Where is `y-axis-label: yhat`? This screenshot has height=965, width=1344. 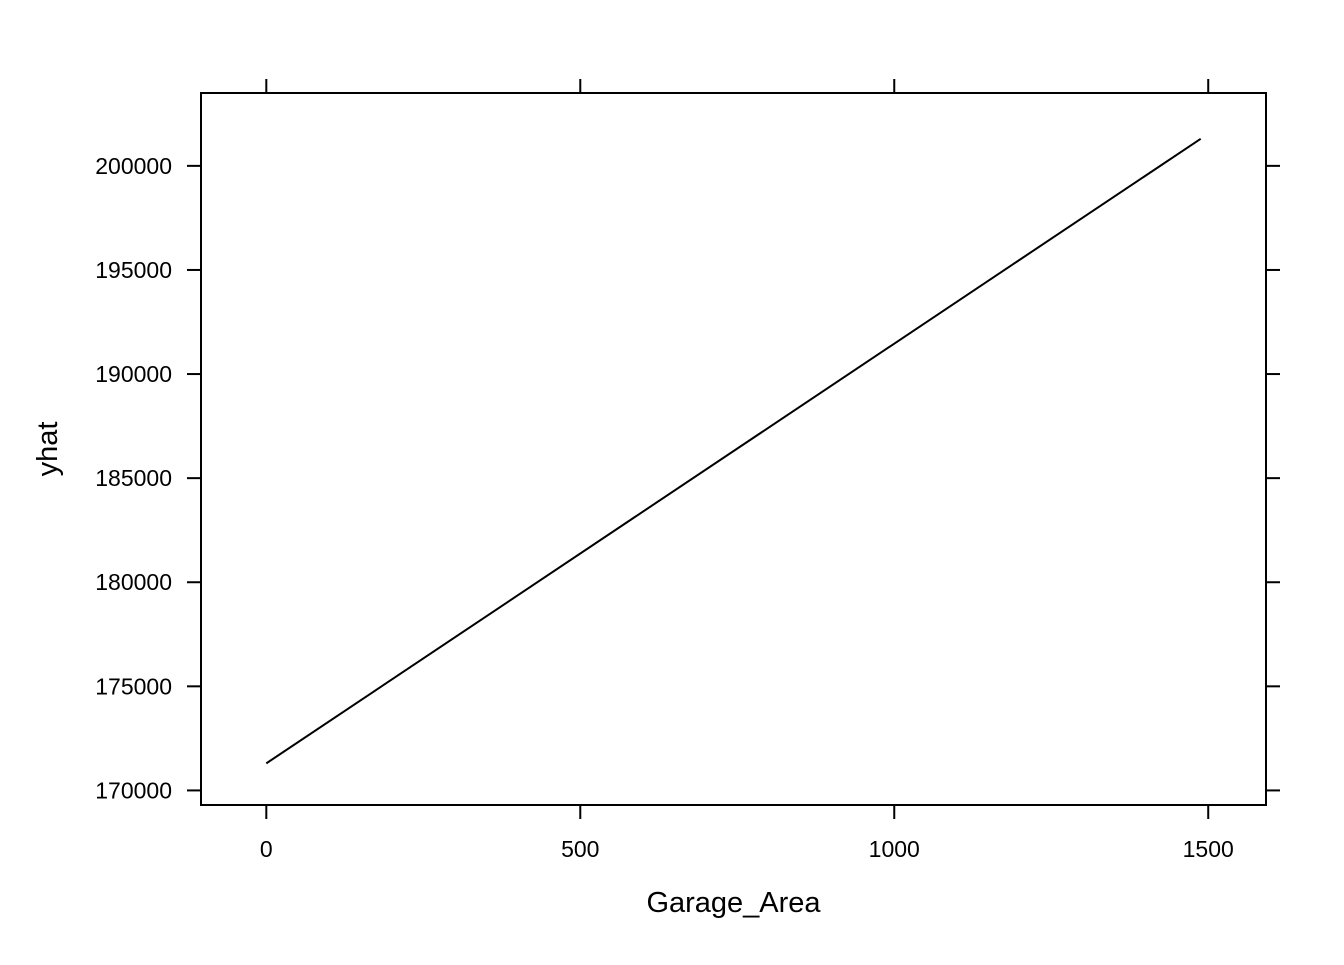 y-axis-label: yhat is located at coordinates (48, 449).